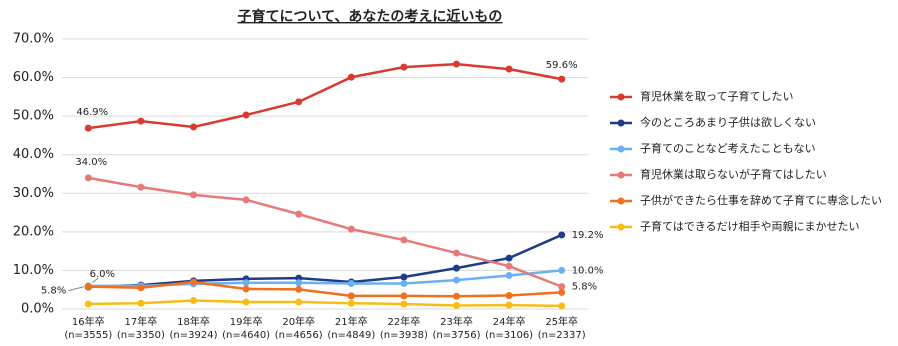 The width and height of the screenshot is (898, 346). Describe the element at coordinates (33, 270) in the screenshot. I see `y-tick-label: 10.0%` at that location.